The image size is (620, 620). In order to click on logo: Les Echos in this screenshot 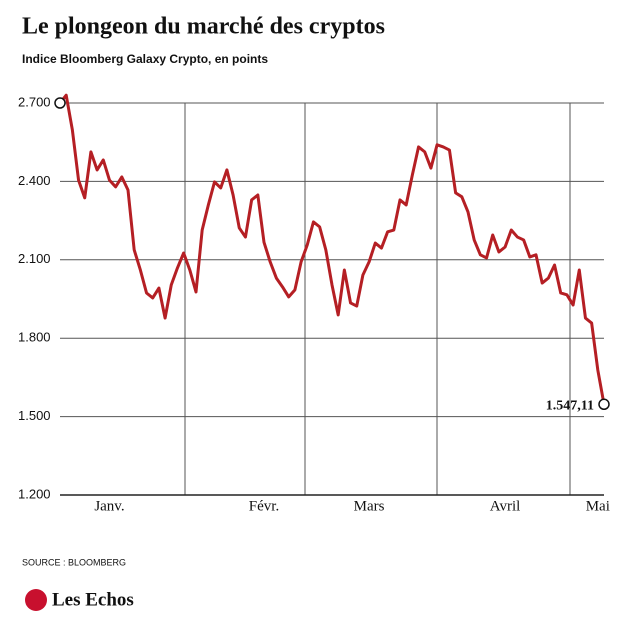, I will do `click(93, 599)`.